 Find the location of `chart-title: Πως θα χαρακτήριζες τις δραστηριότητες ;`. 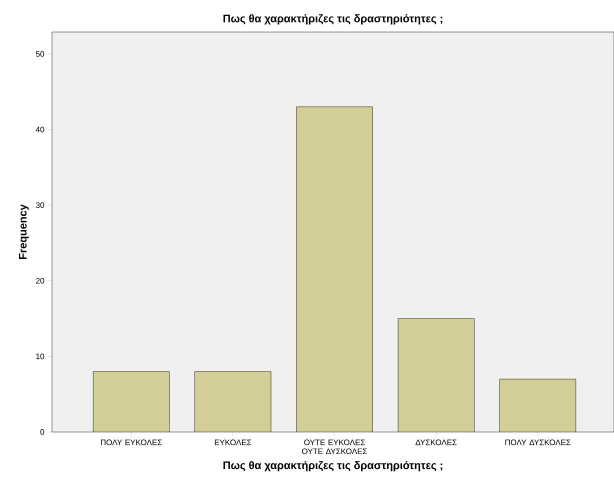

chart-title: Πως θα χαρακτήριζες τις δραστηριότητες ; is located at coordinates (332, 19).